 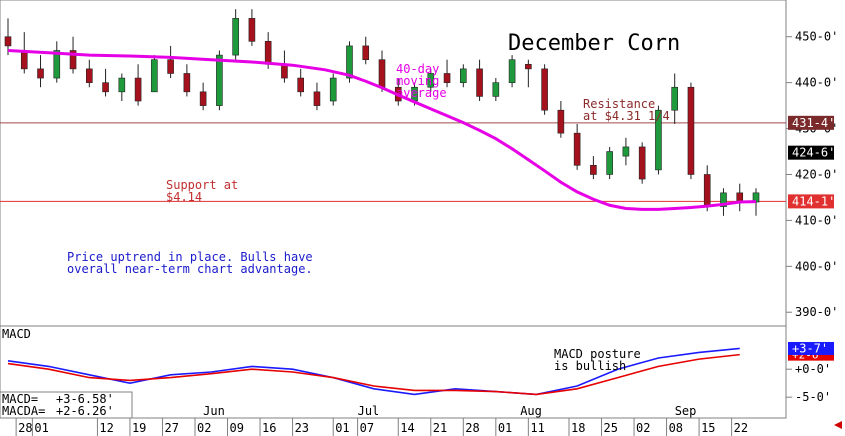 I want to click on support-label-line2: $4.14, so click(x=184, y=197).